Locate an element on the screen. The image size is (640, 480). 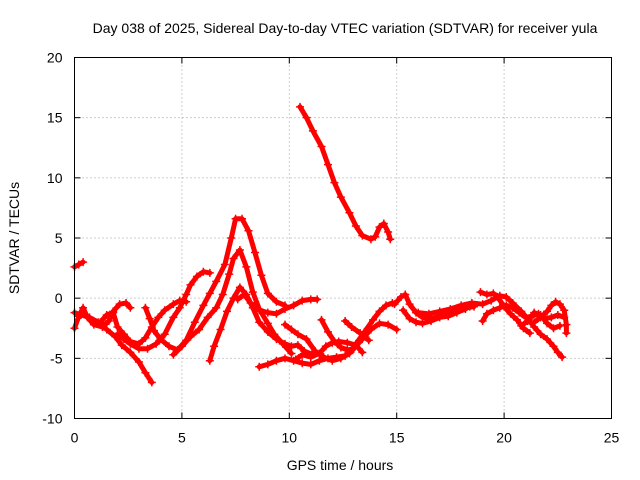
x-axis-label: GPS time / hours is located at coordinates (340, 465).